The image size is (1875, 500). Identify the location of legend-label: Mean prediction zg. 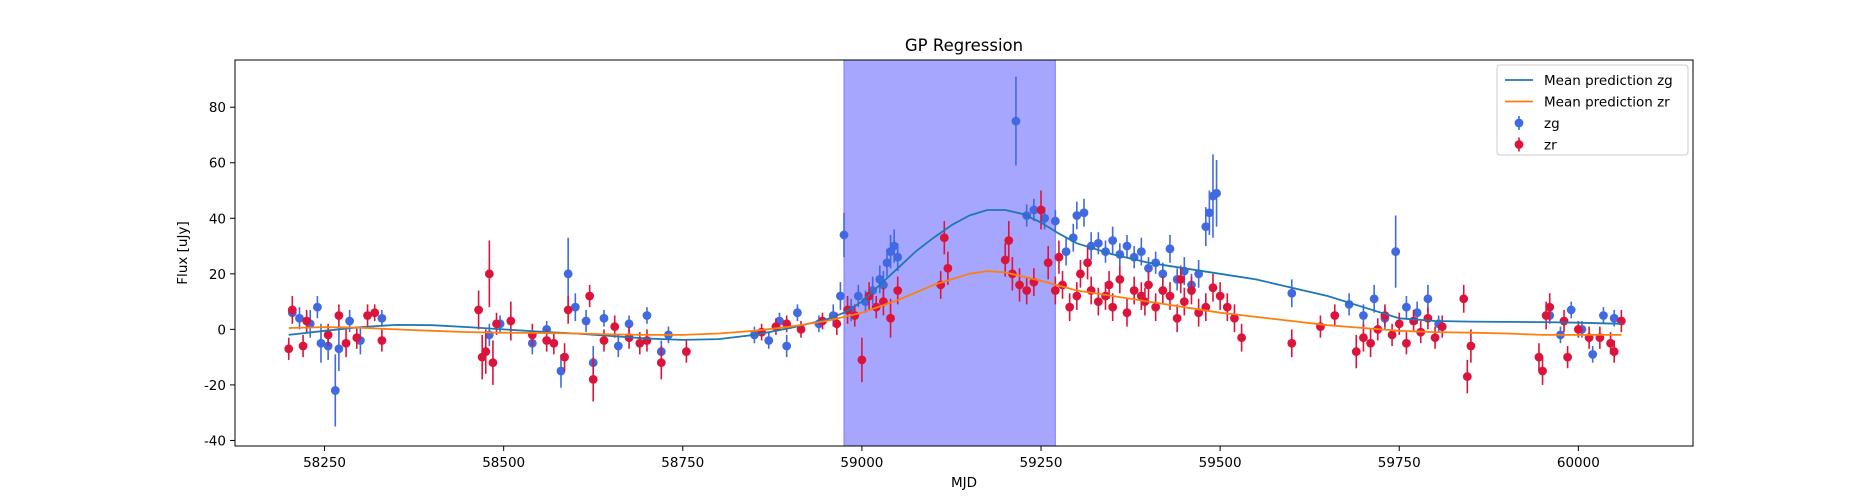
(1608, 81).